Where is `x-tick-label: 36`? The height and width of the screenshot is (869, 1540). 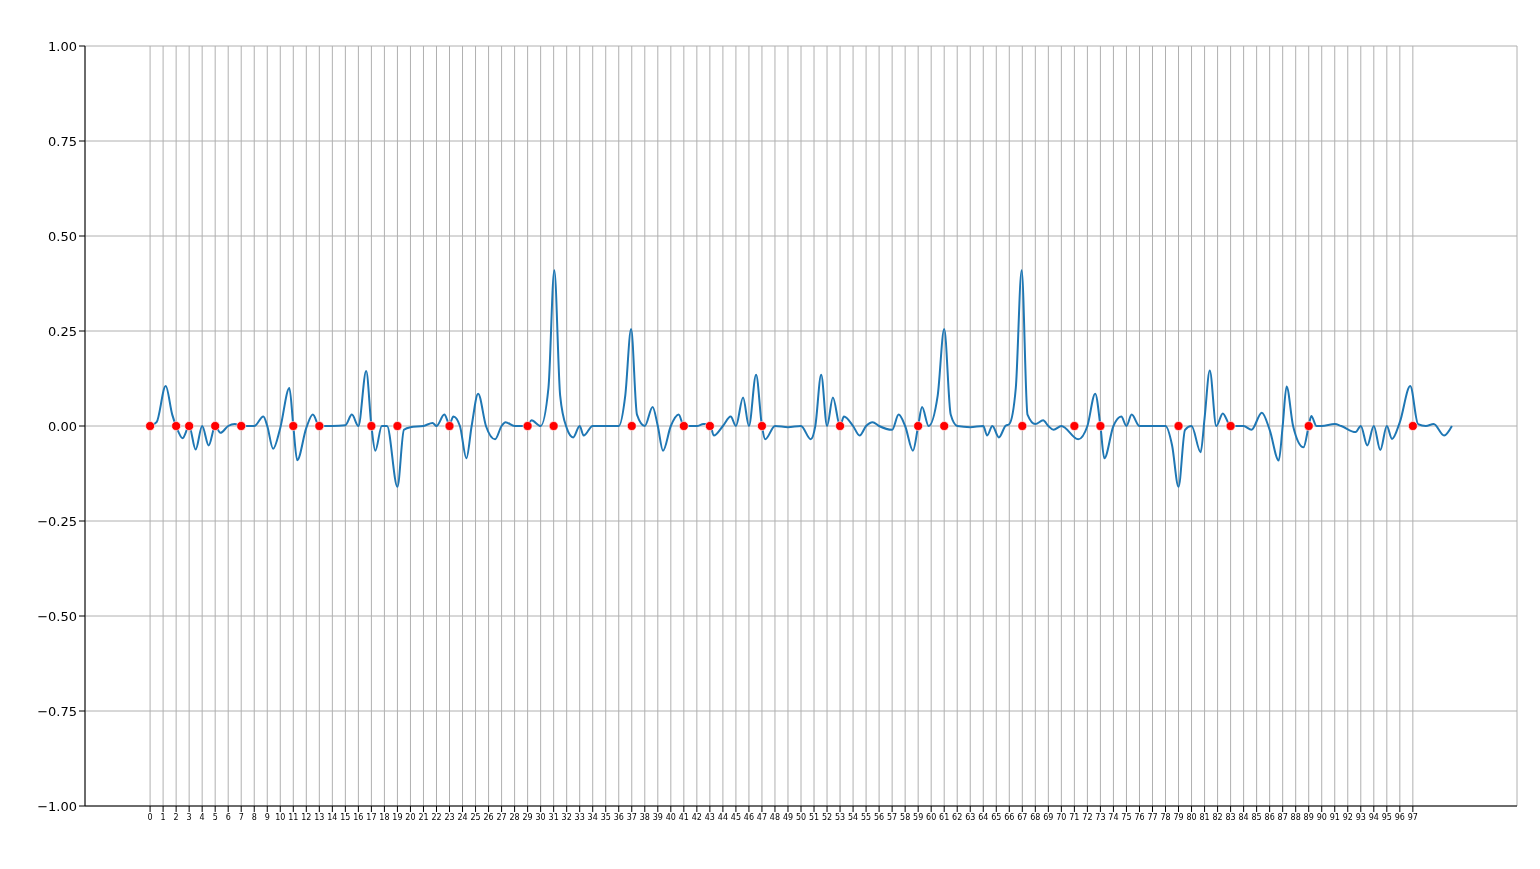
x-tick-label: 36 is located at coordinates (618, 817).